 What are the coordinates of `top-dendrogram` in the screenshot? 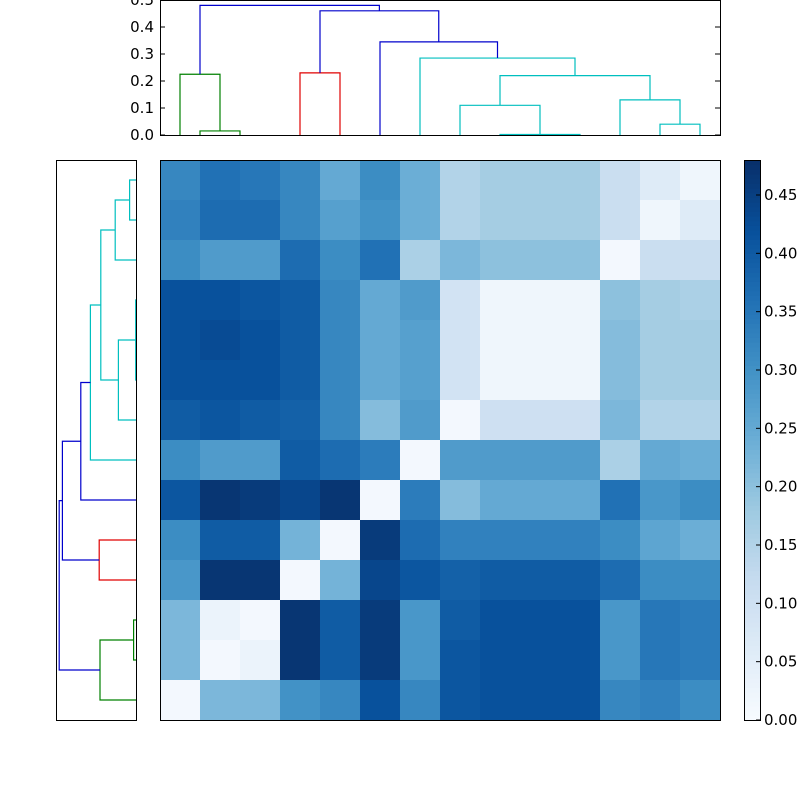 It's located at (440, 70).